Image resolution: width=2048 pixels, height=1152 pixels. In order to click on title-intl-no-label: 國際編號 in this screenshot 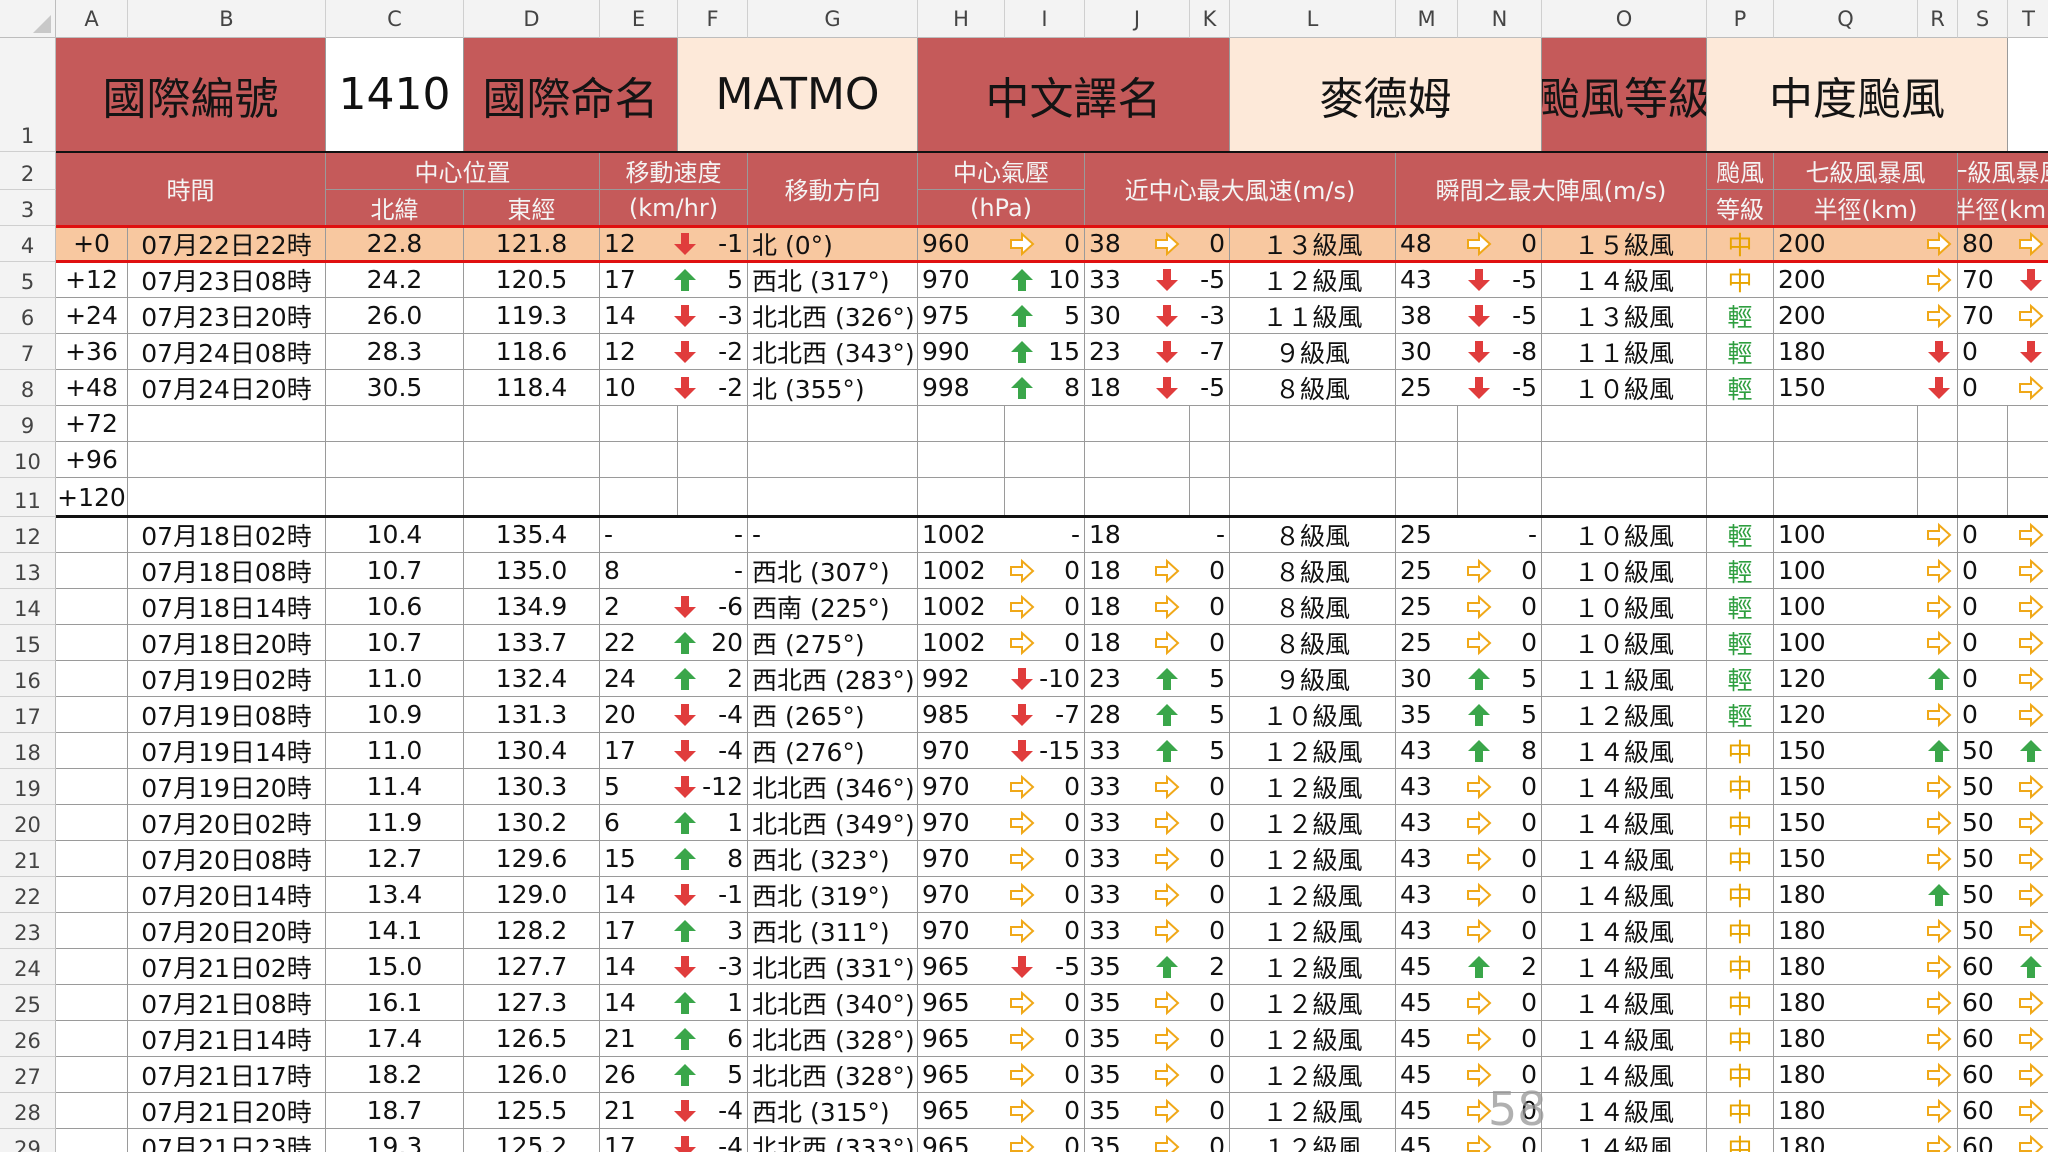, I will do `click(191, 95)`.